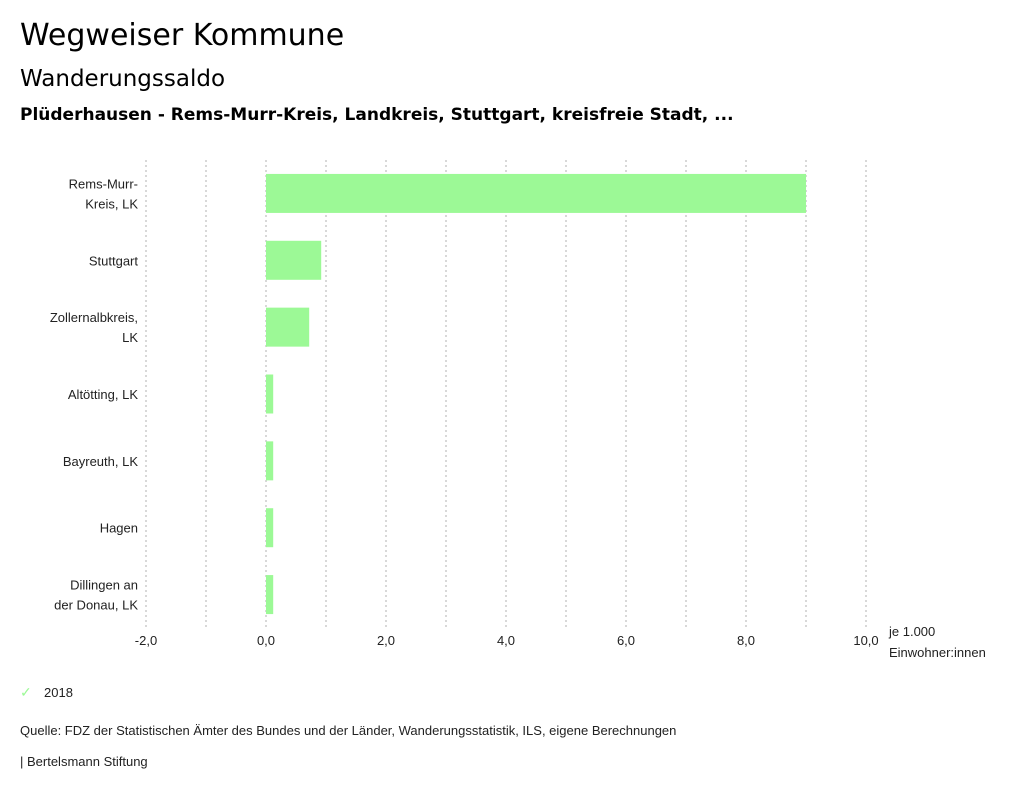 This screenshot has width=1024, height=795. I want to click on category-label: Rems-Murr-Kreis, LK, so click(104, 193).